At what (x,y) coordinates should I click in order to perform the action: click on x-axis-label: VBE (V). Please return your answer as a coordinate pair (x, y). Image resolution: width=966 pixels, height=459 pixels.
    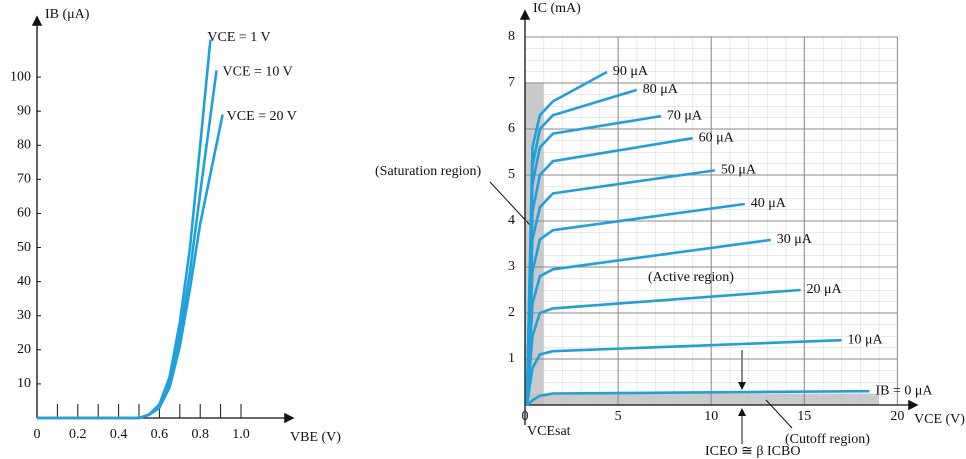
    Looking at the image, I should click on (315, 437).